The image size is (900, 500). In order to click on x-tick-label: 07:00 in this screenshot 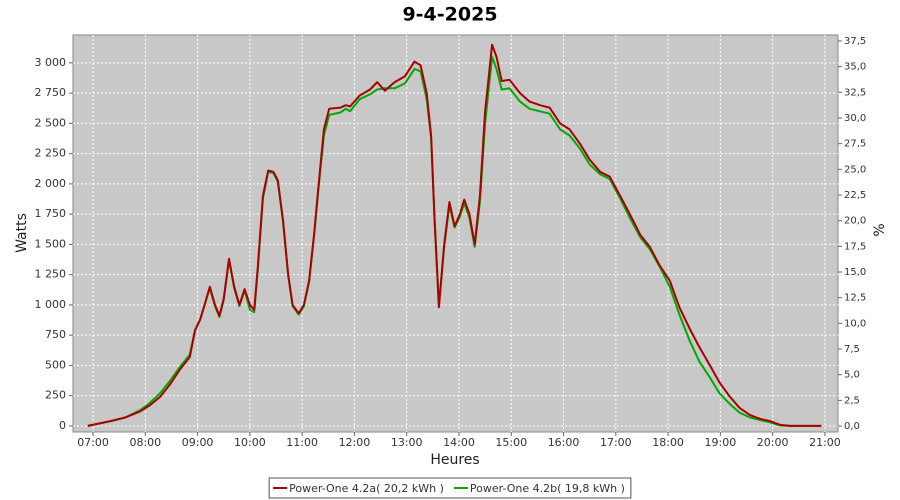, I will do `click(93, 442)`.